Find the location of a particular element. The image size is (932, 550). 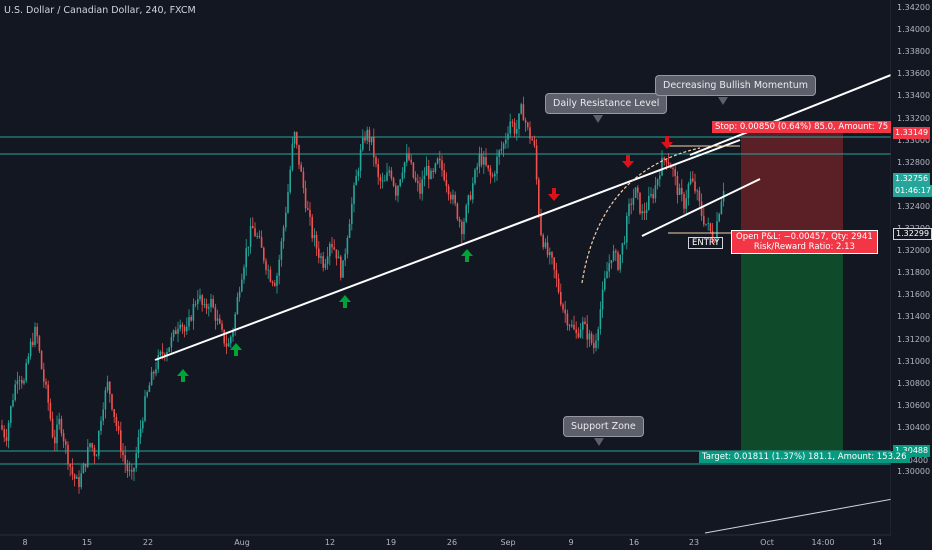

upper-trendline is located at coordinates (793, 114).